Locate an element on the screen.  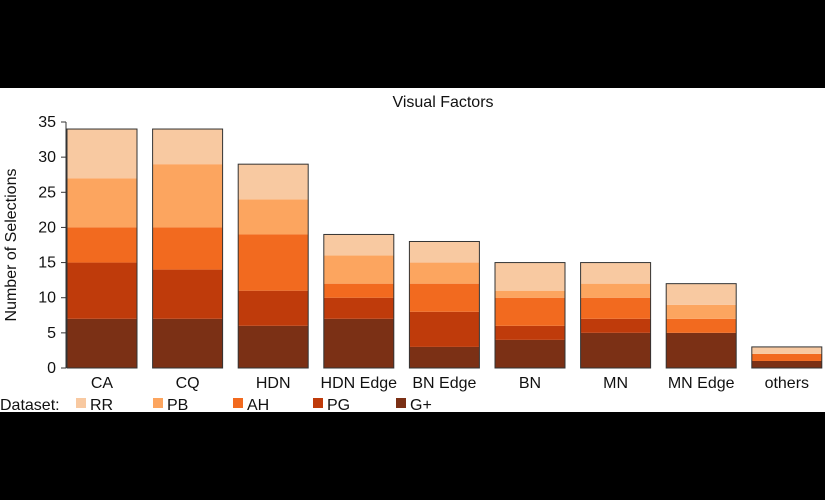
chart-title: Visual Factors is located at coordinates (442, 102).